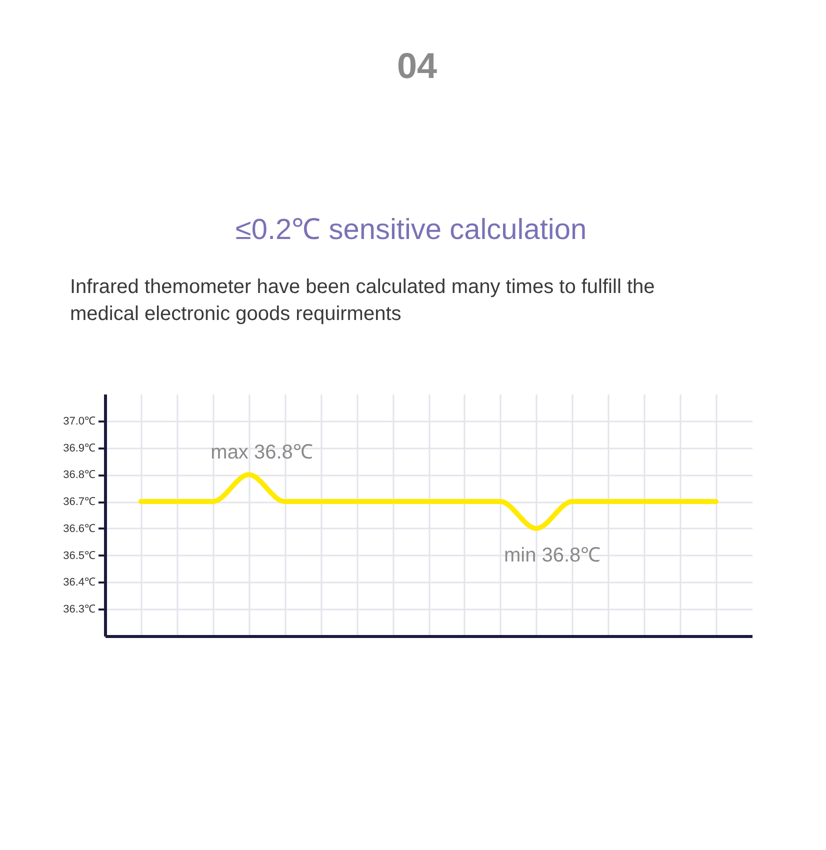 The width and height of the screenshot is (826, 850). Describe the element at coordinates (79, 582) in the screenshot. I see `y-tick-label: 36.4℃` at that location.